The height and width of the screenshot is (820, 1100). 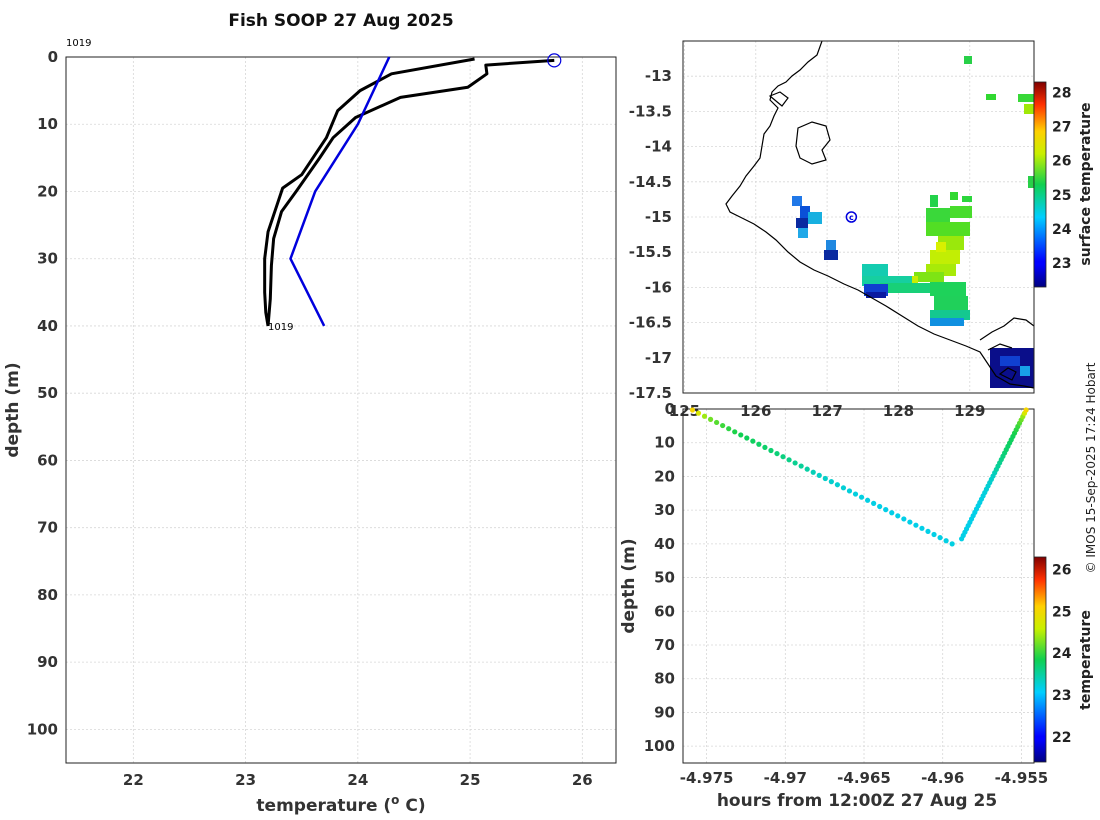 I want to click on depth-time-x-tick-label: -4.975, so click(x=707, y=778).